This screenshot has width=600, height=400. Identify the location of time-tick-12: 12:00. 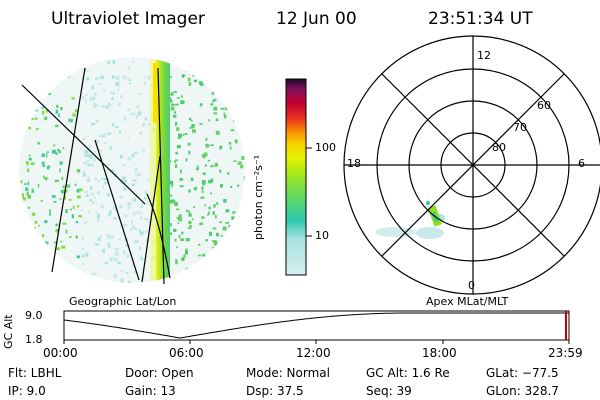
(313, 353).